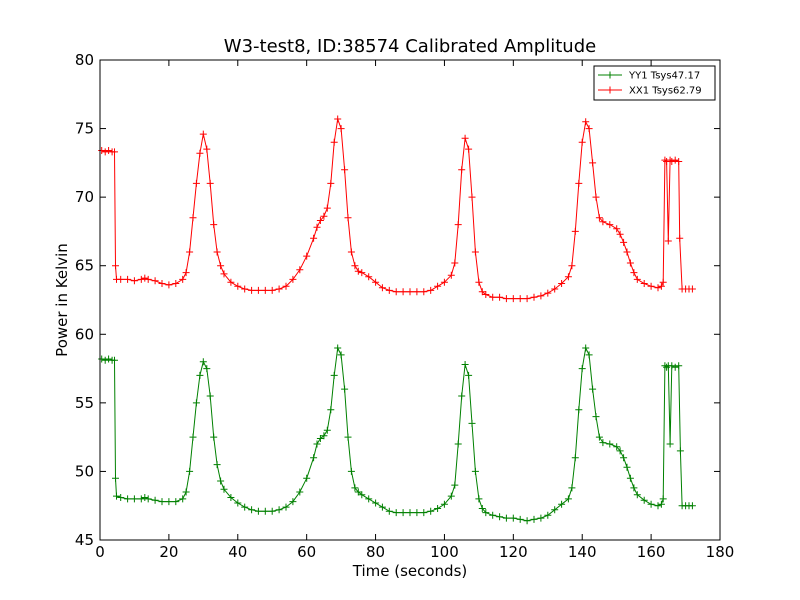  I want to click on x-tick-label: 80, so click(375, 552).